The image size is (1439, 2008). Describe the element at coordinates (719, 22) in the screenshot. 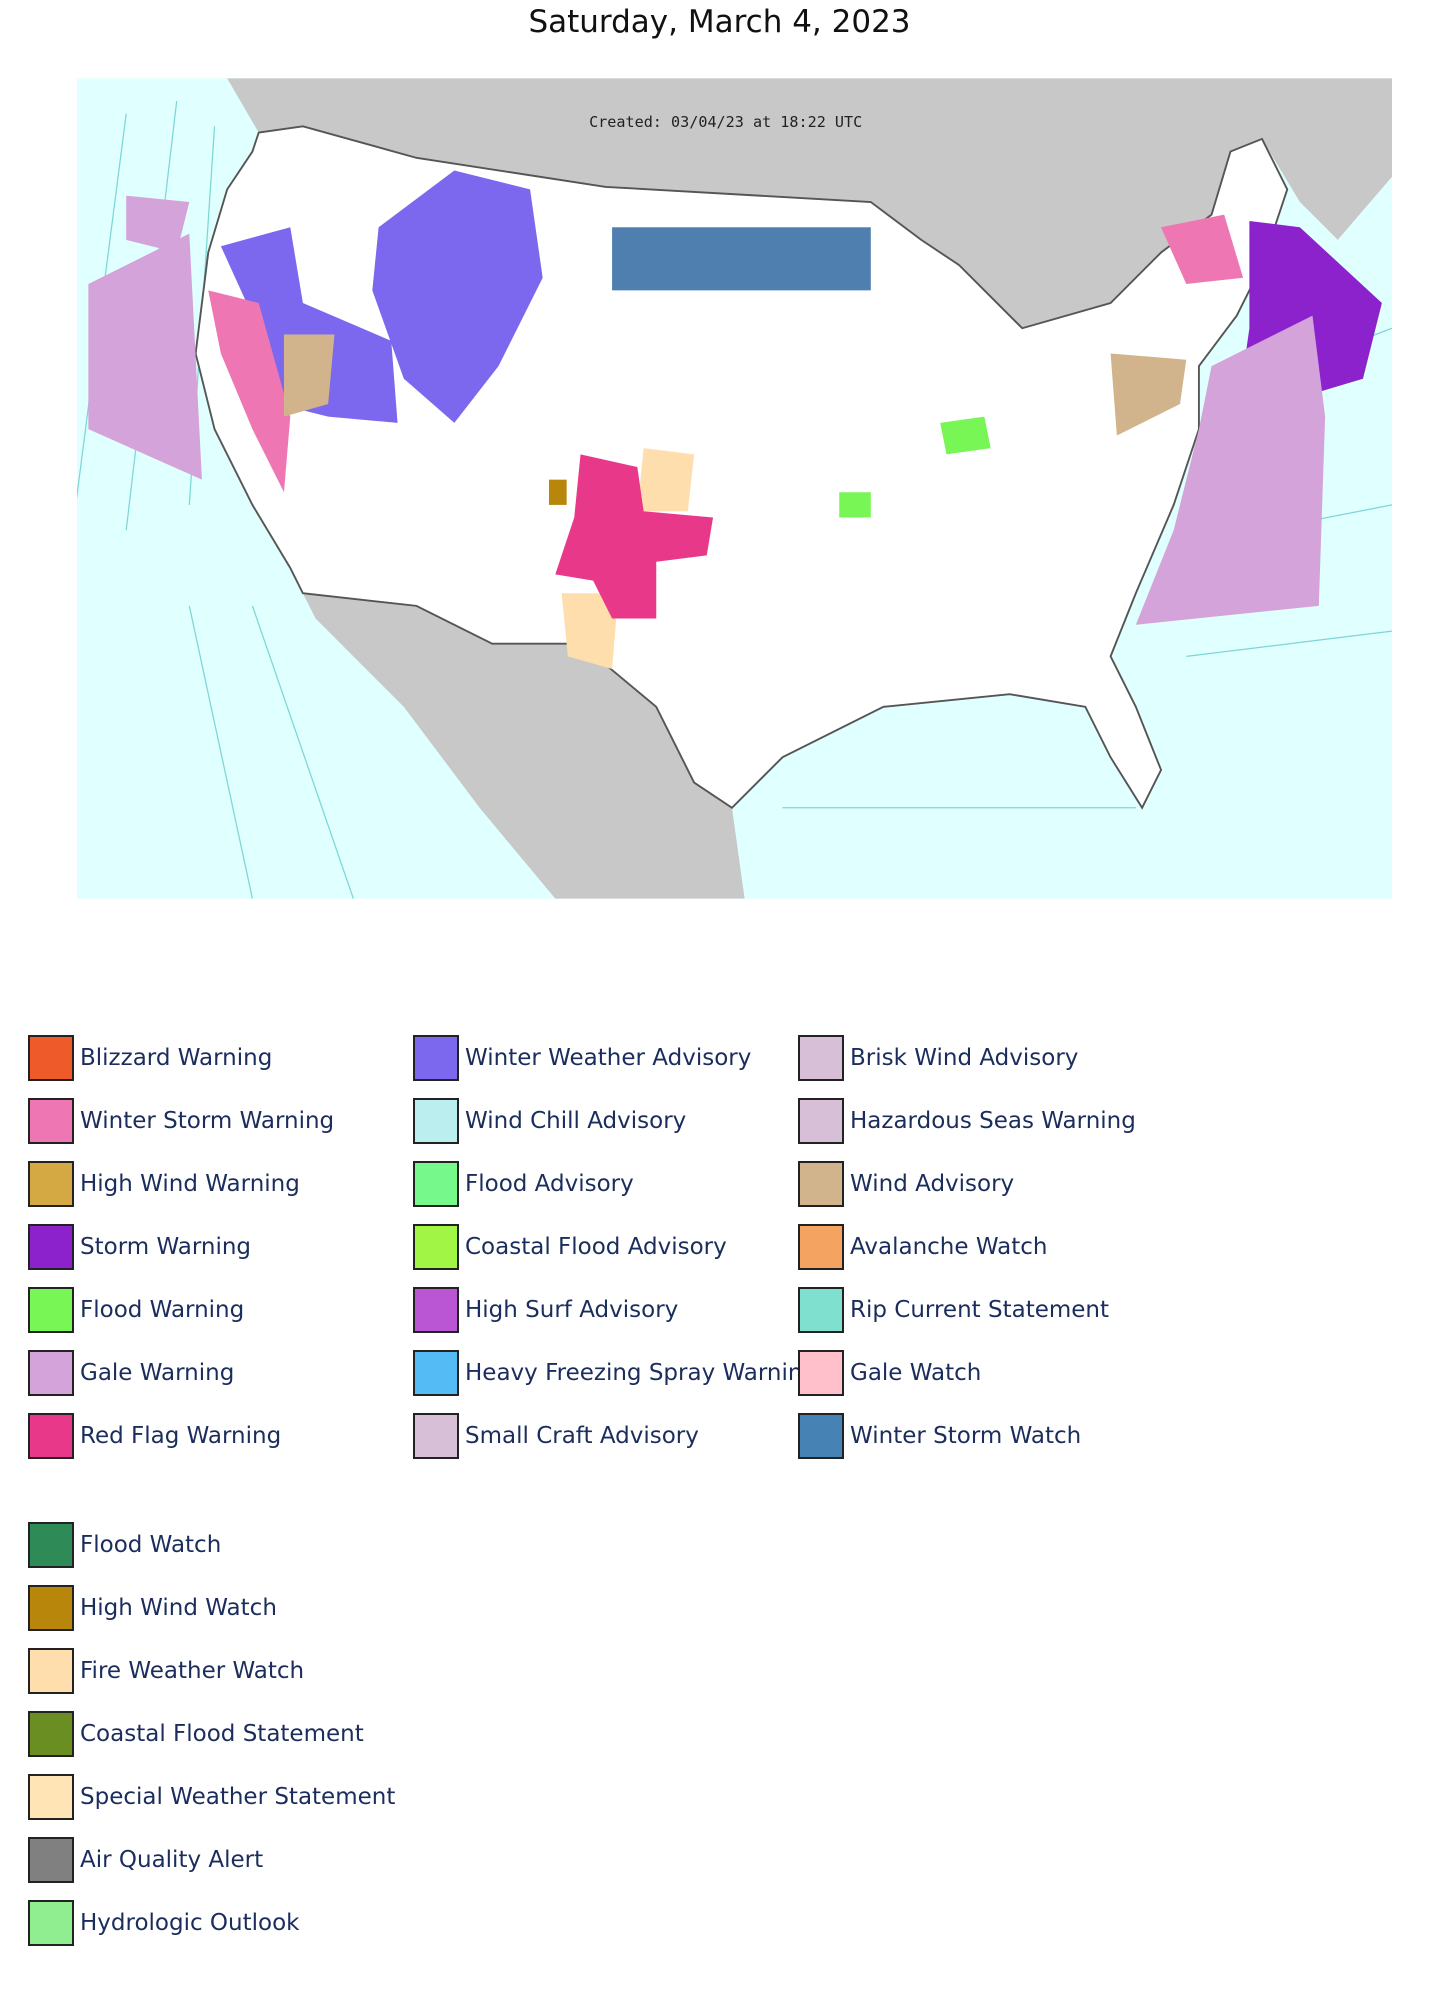

I see `page-title: Saturday, March 4, 2023` at that location.